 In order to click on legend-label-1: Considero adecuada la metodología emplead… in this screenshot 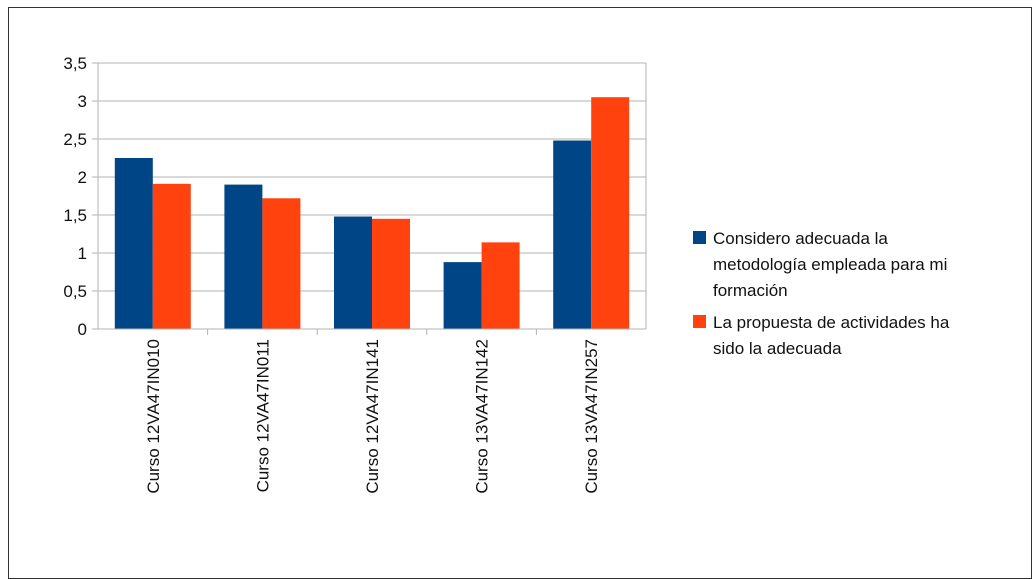, I will do `click(830, 264)`.